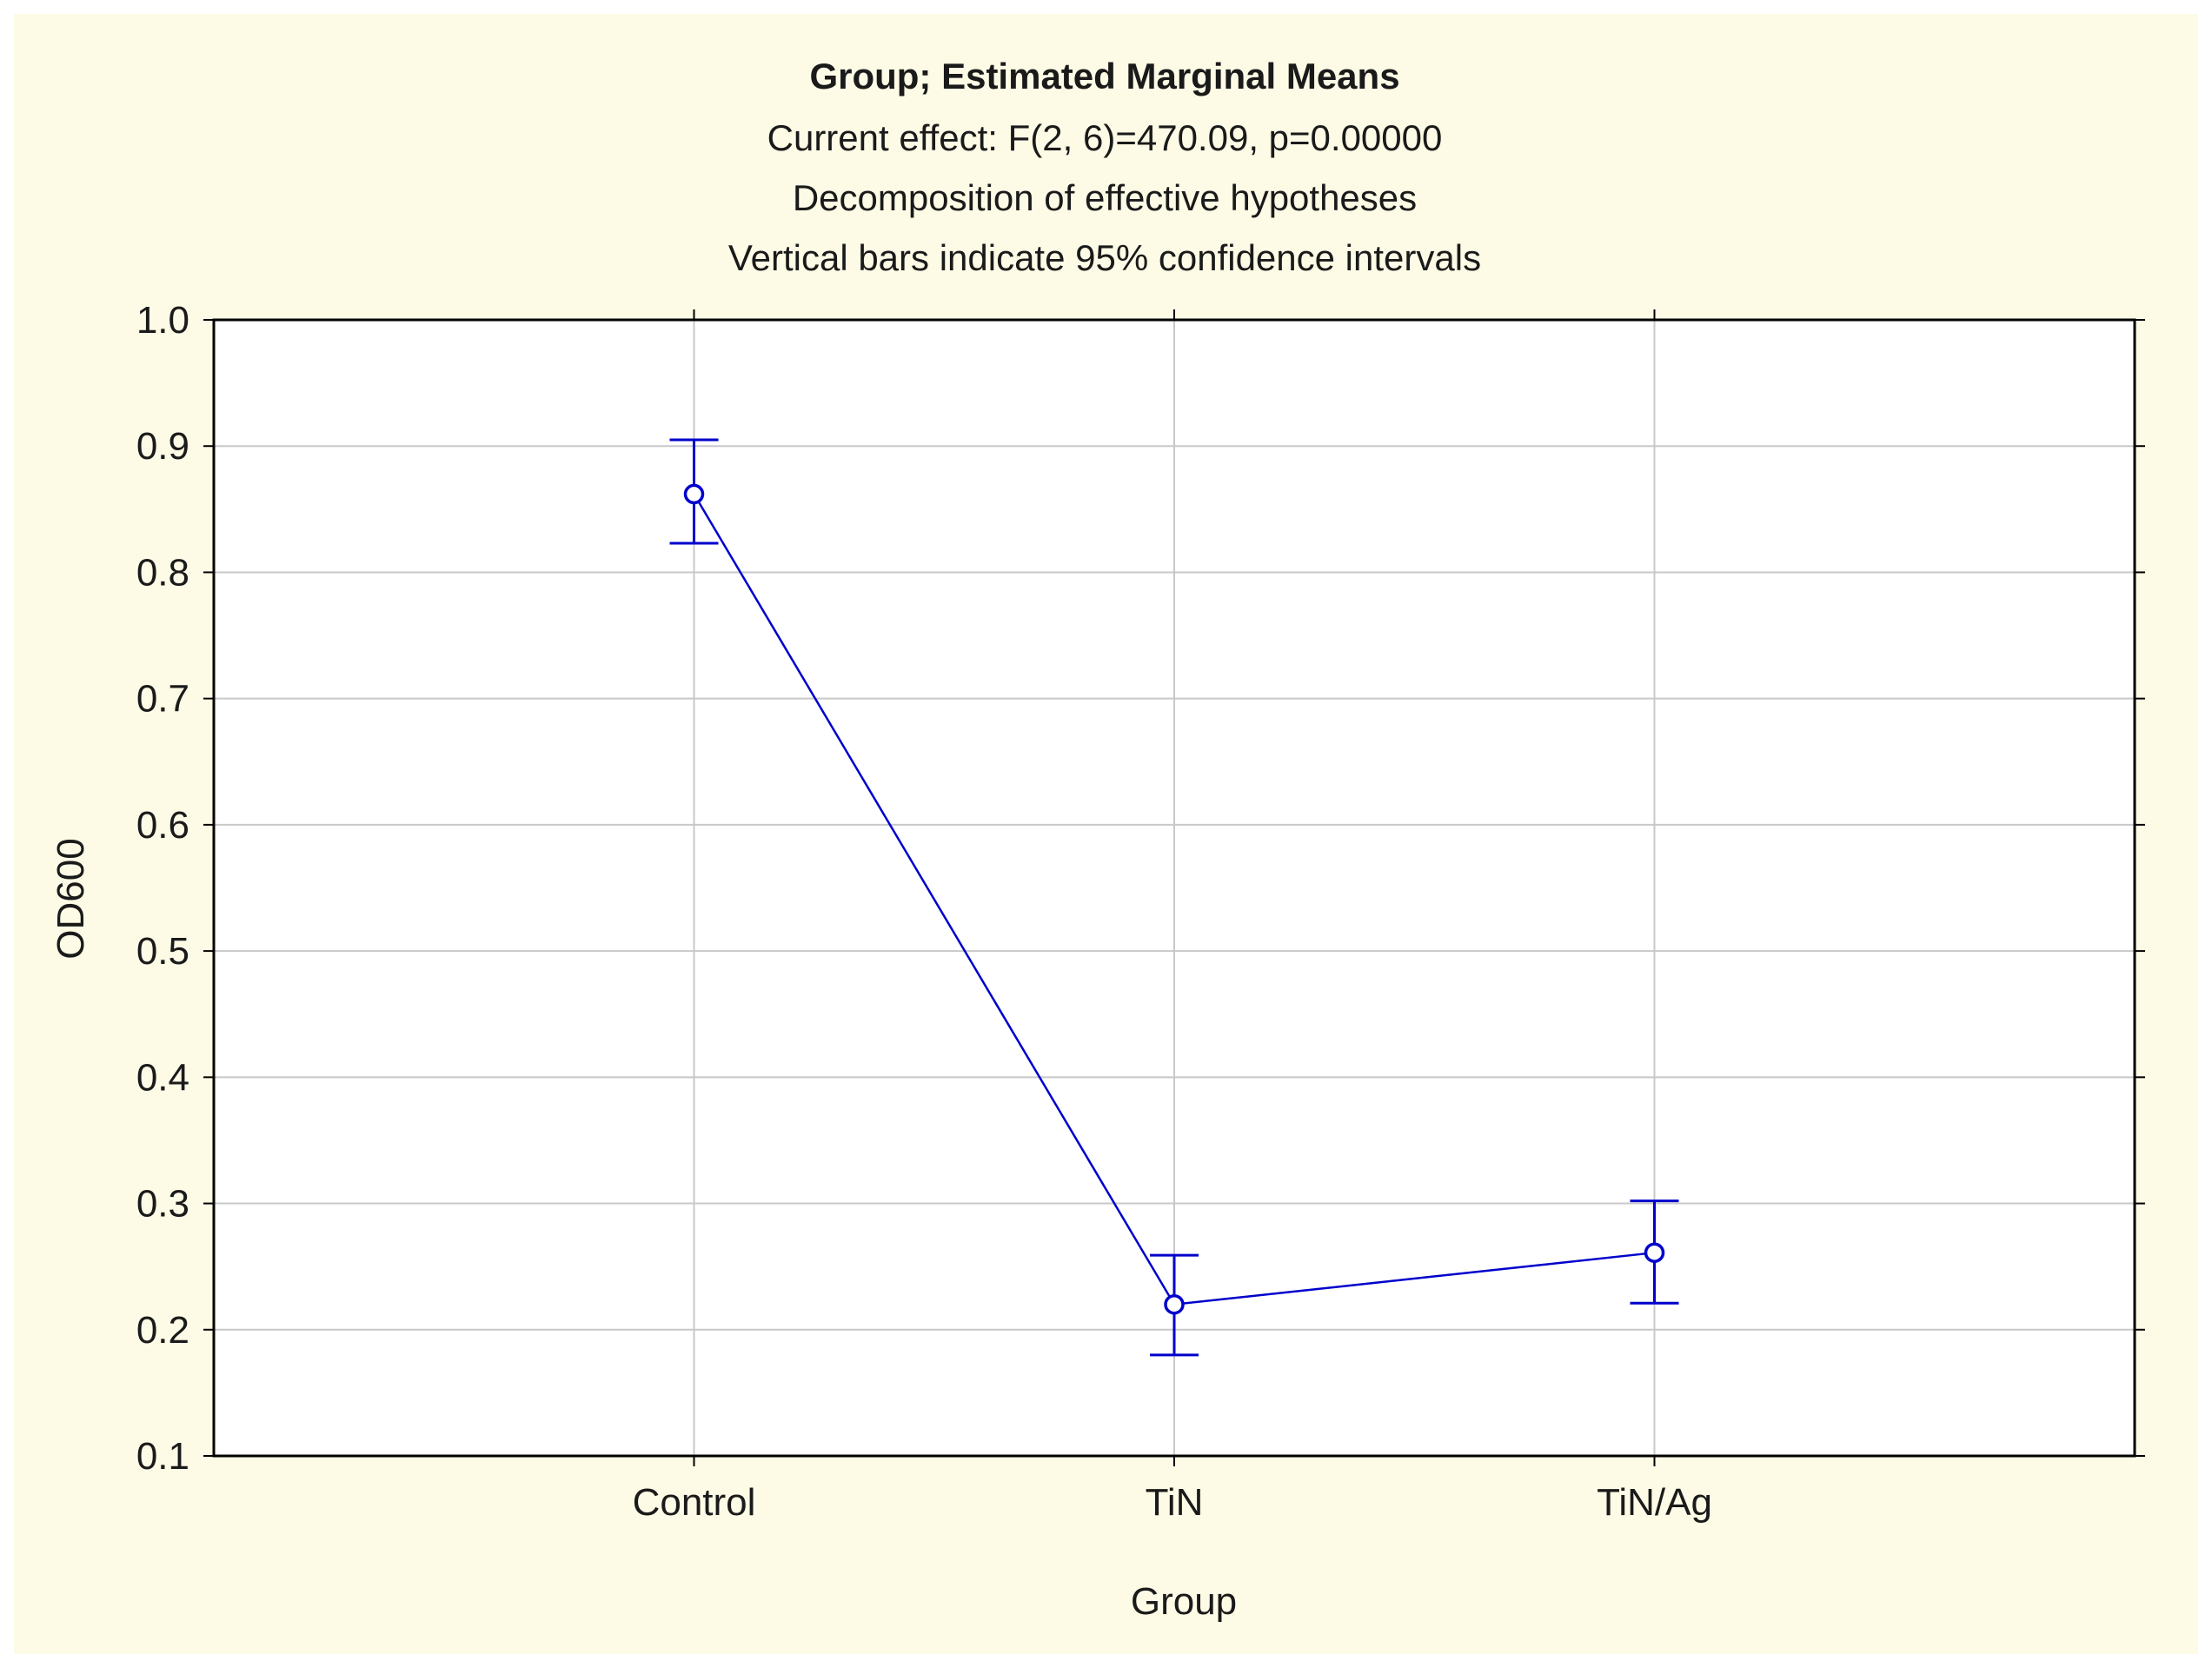 The width and height of the screenshot is (2212, 1668). What do you see at coordinates (162, 1204) in the screenshot?
I see `y-tick-label: 0.3` at bounding box center [162, 1204].